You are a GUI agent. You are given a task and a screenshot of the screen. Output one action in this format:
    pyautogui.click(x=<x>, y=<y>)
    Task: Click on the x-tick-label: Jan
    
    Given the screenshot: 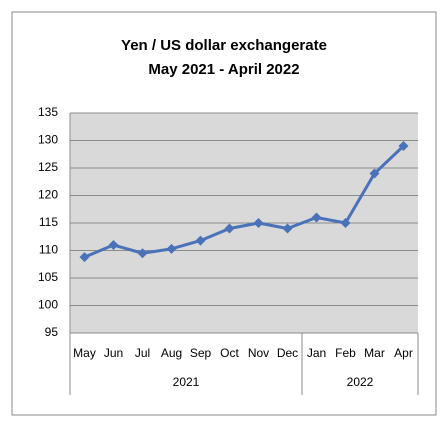 What is the action you would take?
    pyautogui.click(x=316, y=353)
    